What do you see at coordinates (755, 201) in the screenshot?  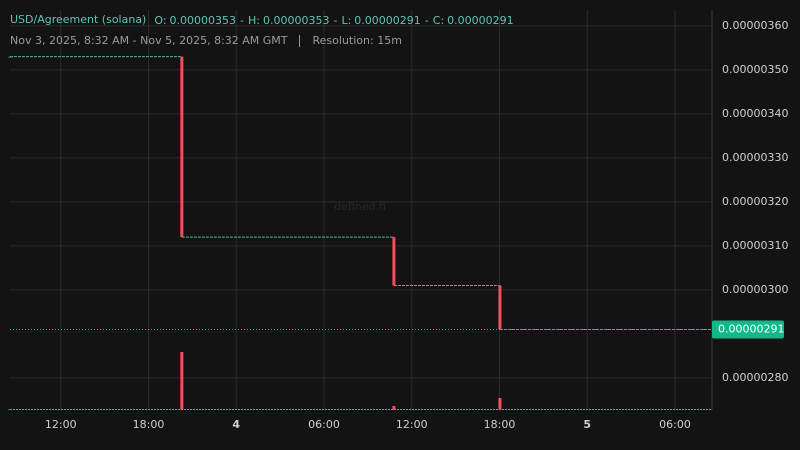 I see `y-tick-label: 0.00000320` at bounding box center [755, 201].